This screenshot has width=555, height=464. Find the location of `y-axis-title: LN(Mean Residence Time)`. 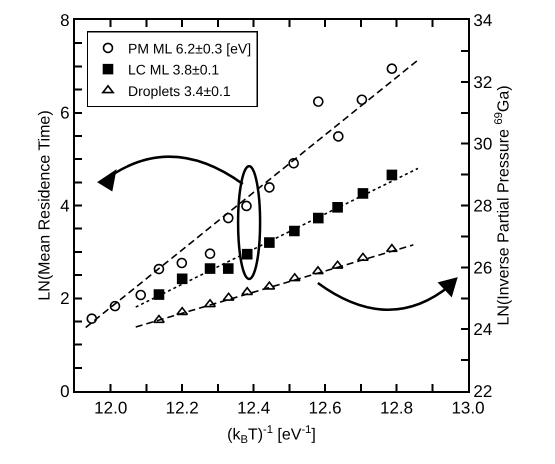

y-axis-title: LN(Mean Residence Time) is located at coordinates (45, 205).